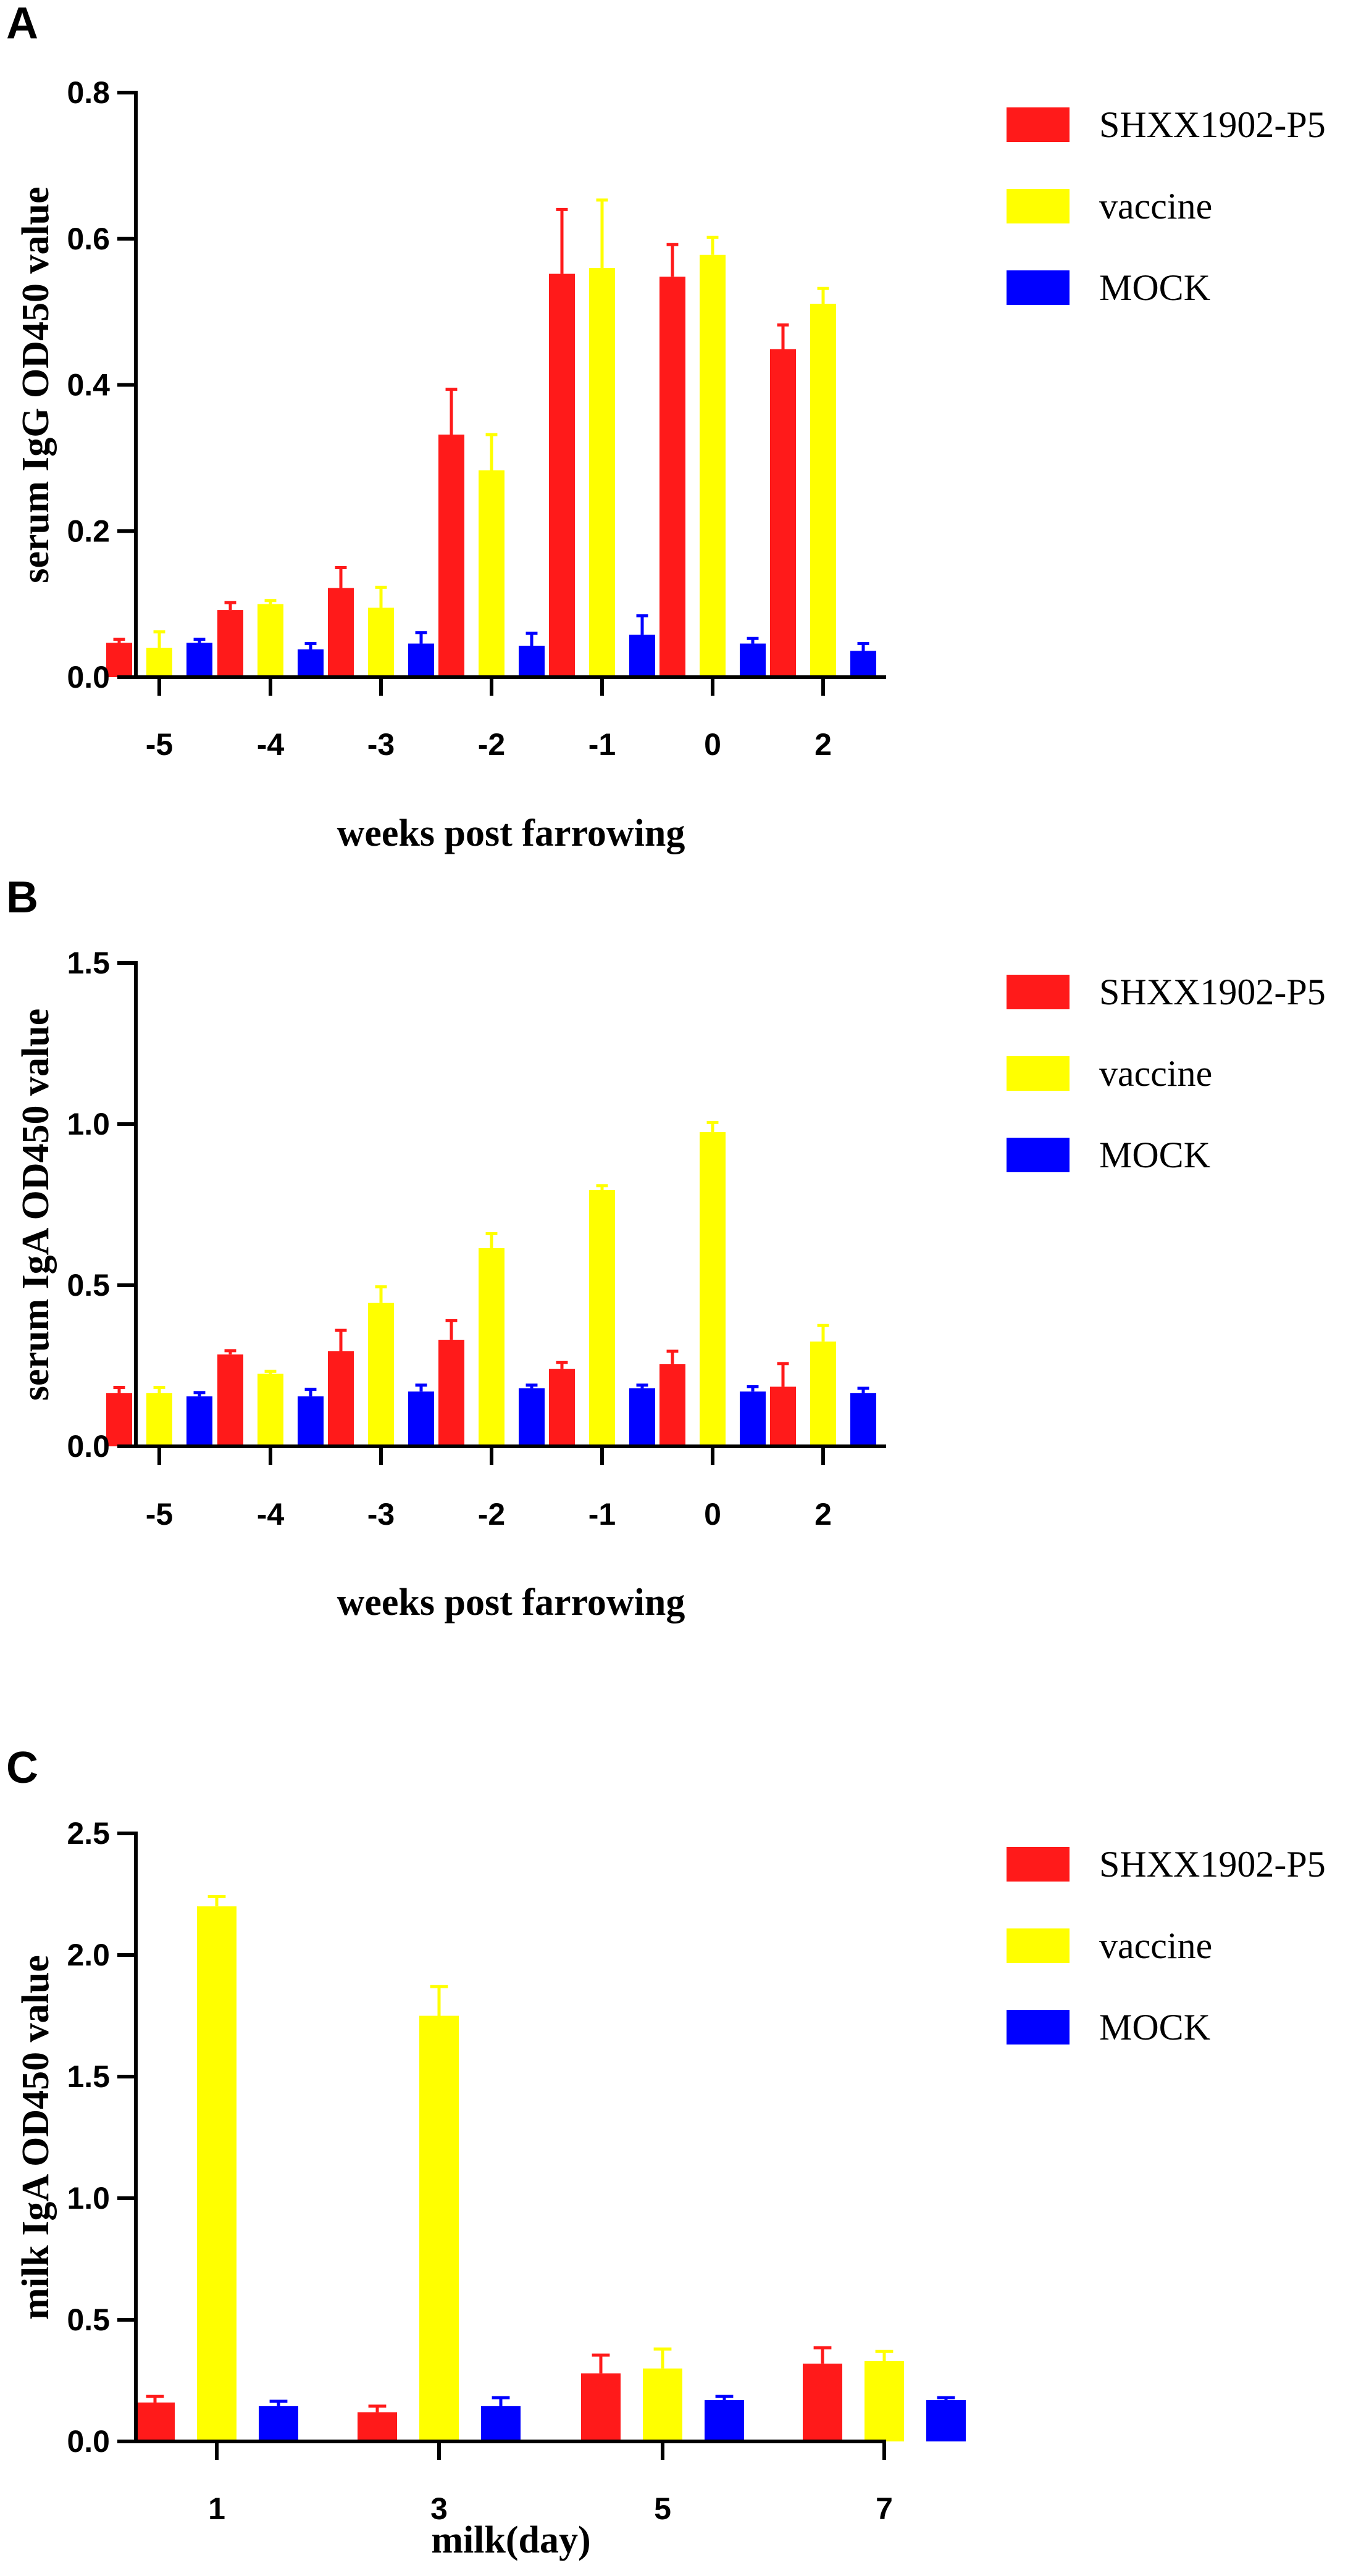  I want to click on x-tick-label: 1, so click(216, 2508).